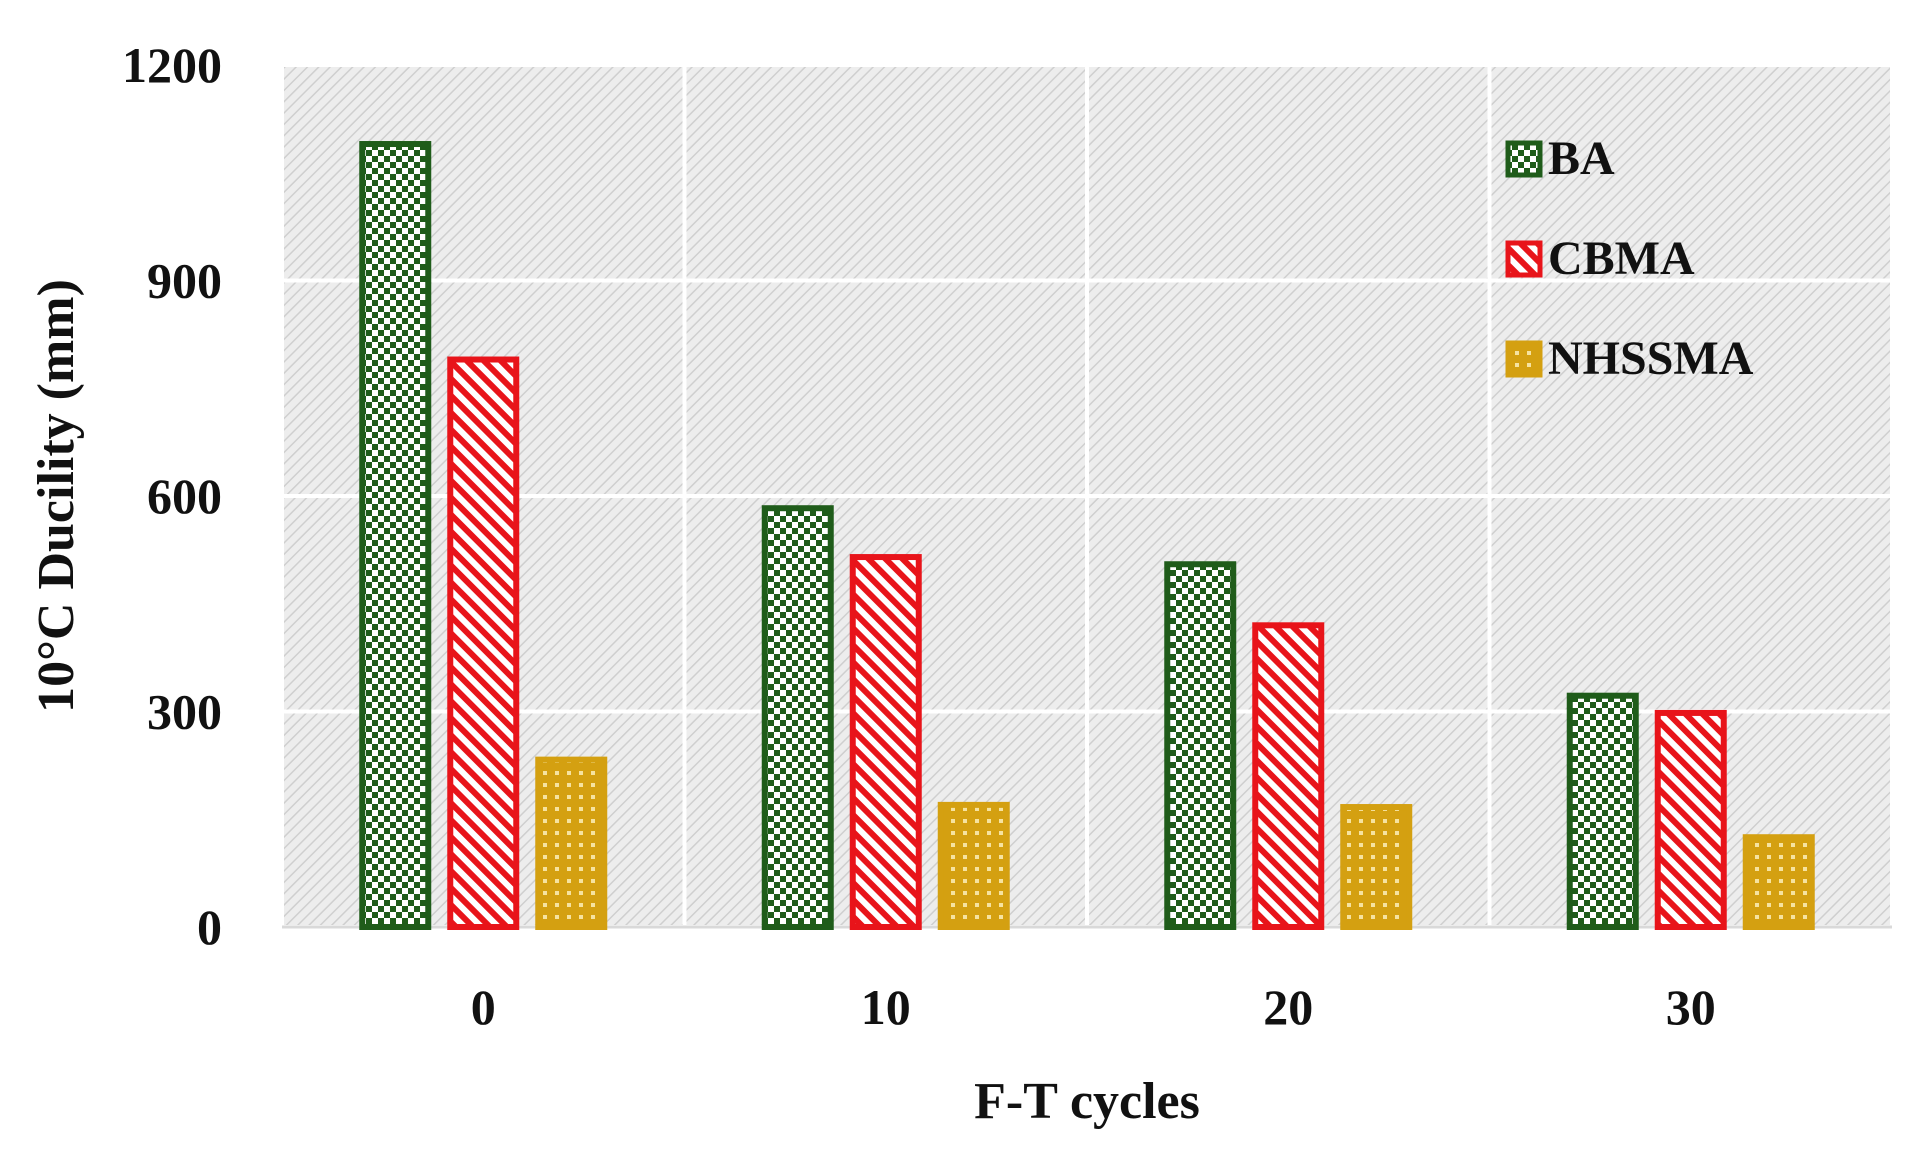  I want to click on x-tick-label-1: 10, so click(886, 1007).